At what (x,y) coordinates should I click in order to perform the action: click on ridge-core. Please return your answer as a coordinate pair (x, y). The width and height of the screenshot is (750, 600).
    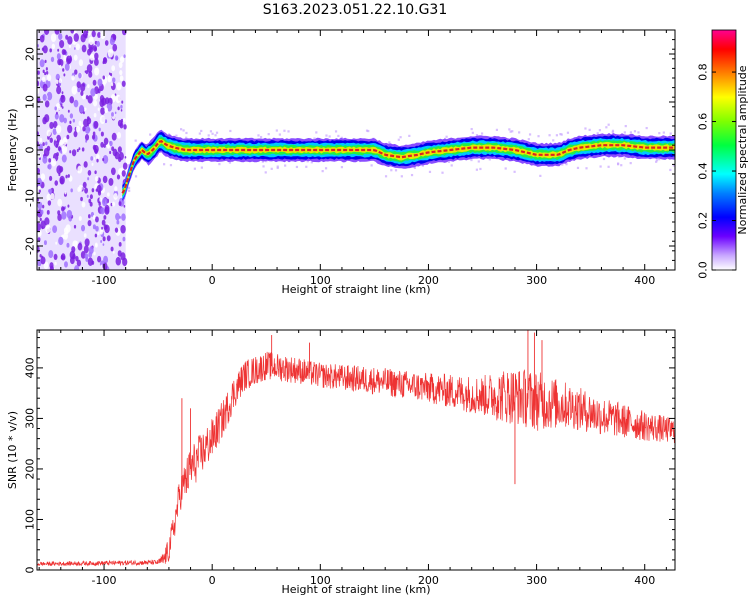
    Looking at the image, I should click on (398, 166).